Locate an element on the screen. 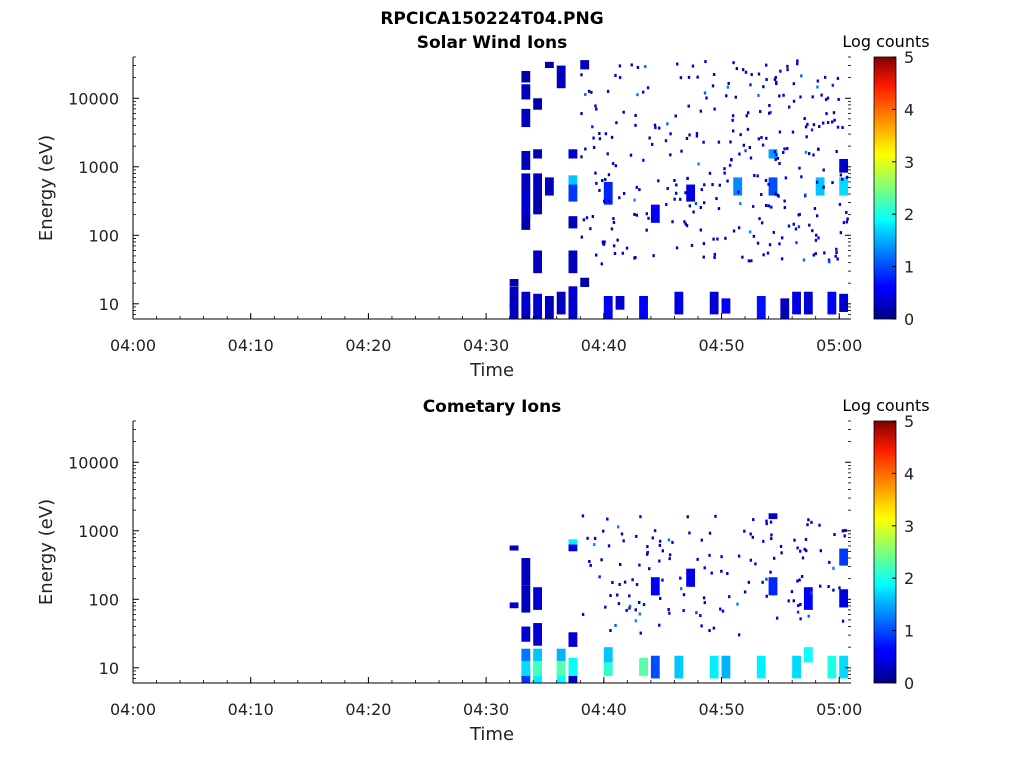 The height and width of the screenshot is (768, 1024). spectrogram-cells is located at coordinates (679, 189).